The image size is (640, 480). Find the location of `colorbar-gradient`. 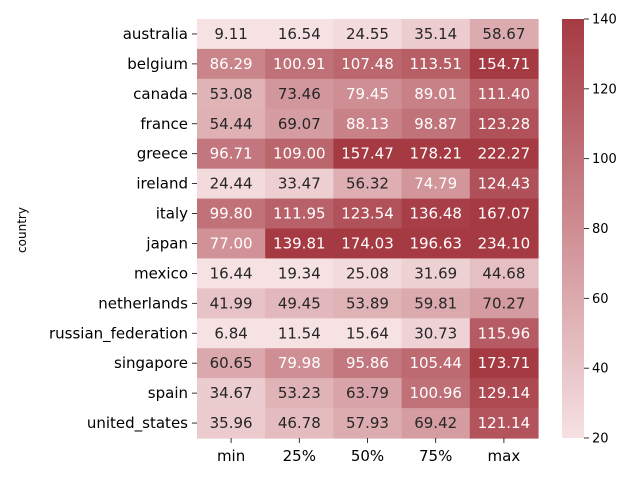

colorbar-gradient is located at coordinates (573, 228).